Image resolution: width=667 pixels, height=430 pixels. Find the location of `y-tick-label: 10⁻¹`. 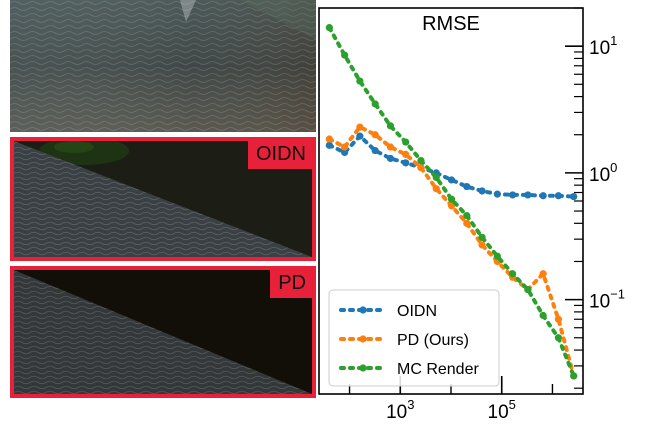

y-tick-label: 10⁻¹ is located at coordinates (607, 300).